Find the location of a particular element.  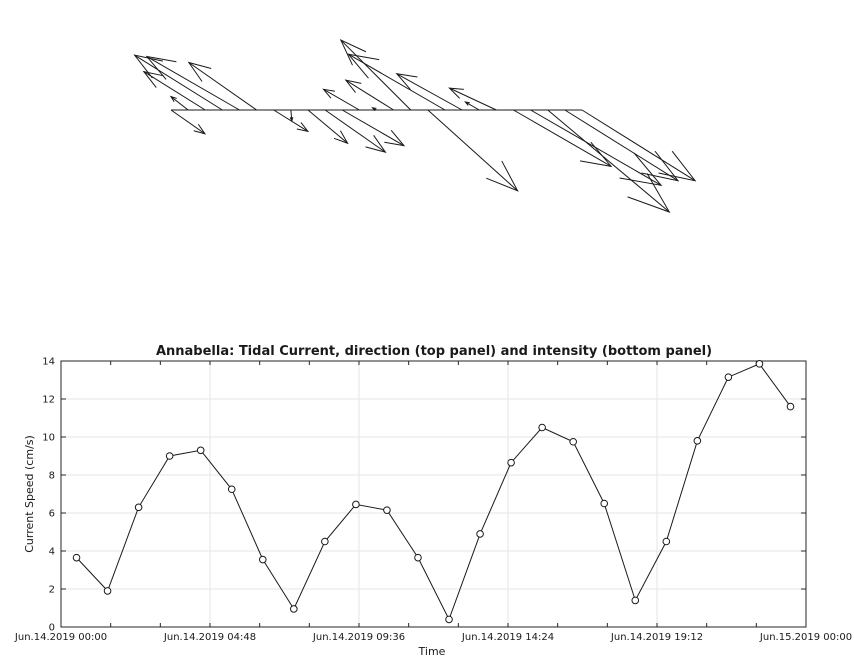

x-tick-label: Jun.14.2019 09:36 is located at coordinates (358, 637).